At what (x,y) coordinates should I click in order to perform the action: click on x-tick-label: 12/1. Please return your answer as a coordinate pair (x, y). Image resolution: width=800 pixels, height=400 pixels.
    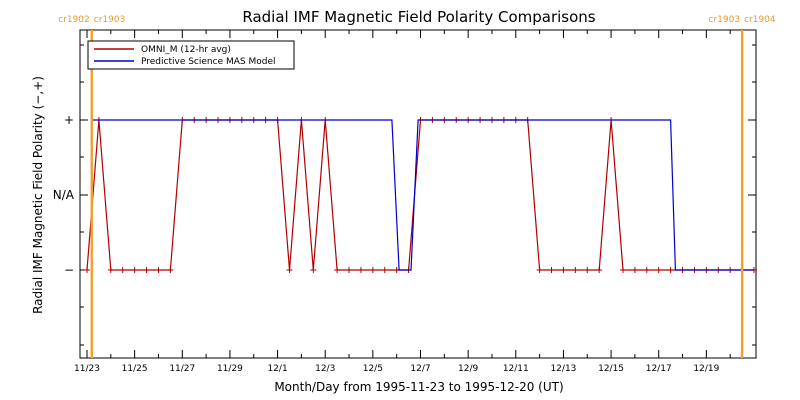
    Looking at the image, I should click on (277, 369).